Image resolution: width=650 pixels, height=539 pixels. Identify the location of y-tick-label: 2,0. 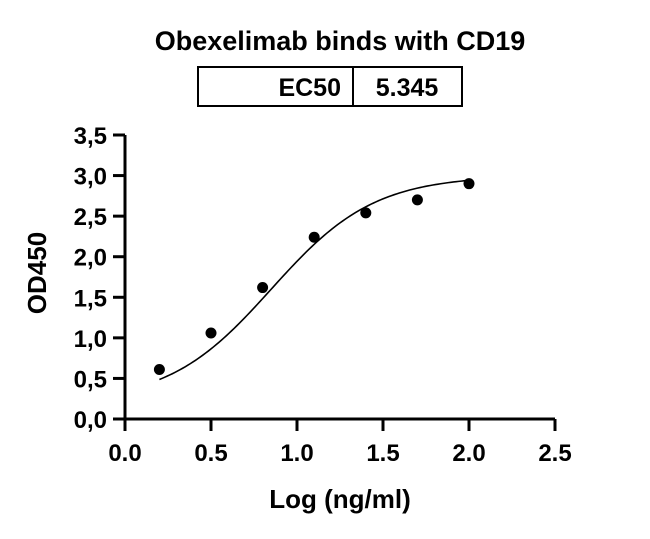
(90, 258).